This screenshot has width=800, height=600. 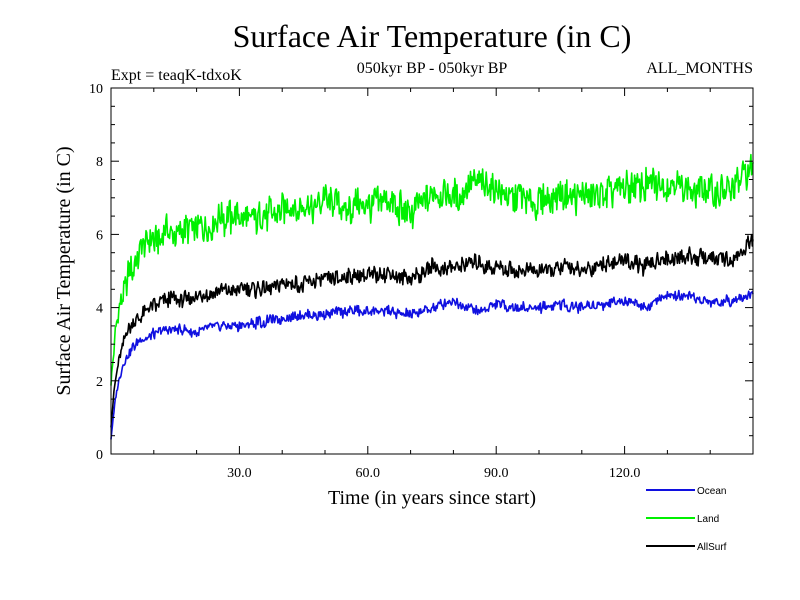 What do you see at coordinates (96, 89) in the screenshot?
I see `y-tick-label: 10` at bounding box center [96, 89].